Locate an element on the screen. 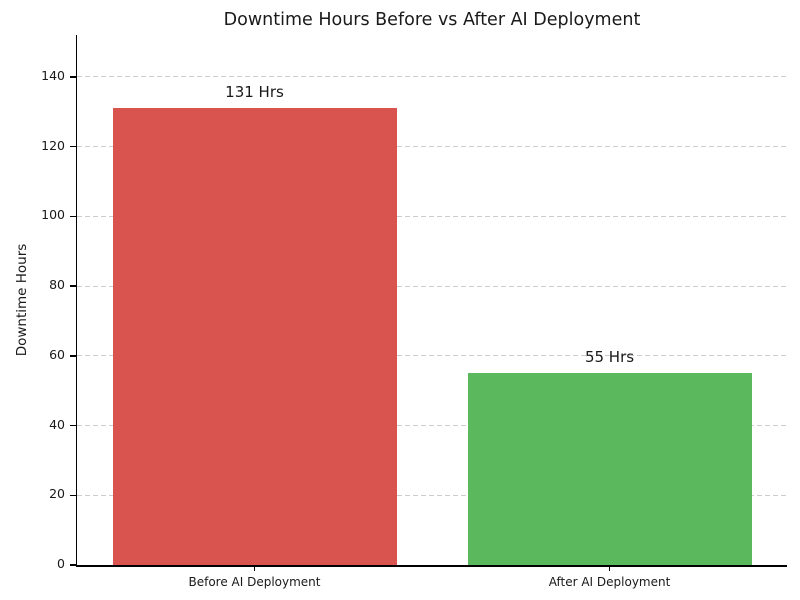 The width and height of the screenshot is (800, 600). x-tick-mark-after-ai-deployment is located at coordinates (609, 568).